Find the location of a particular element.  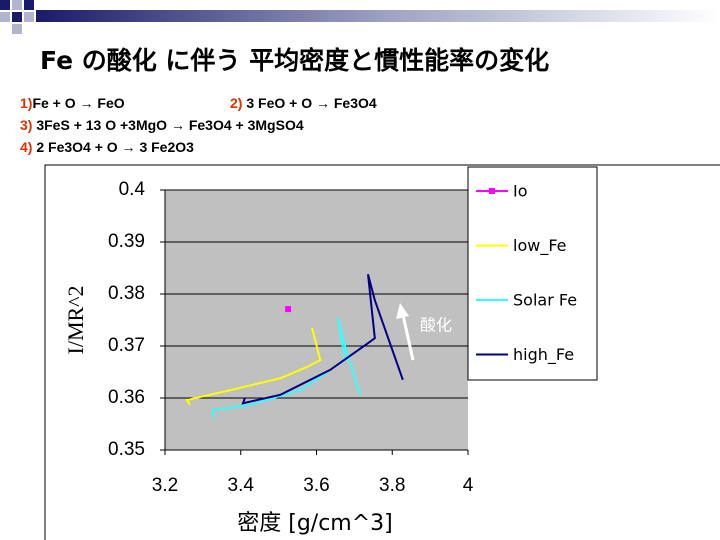

point is located at coordinates (288, 309).